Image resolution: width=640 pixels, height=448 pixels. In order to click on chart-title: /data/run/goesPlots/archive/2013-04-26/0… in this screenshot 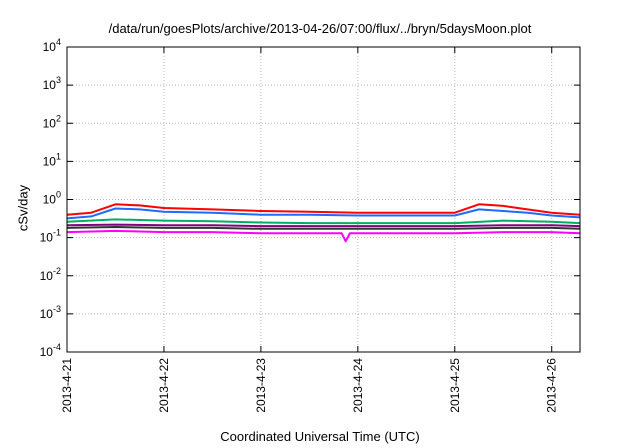, I will do `click(320, 28)`.